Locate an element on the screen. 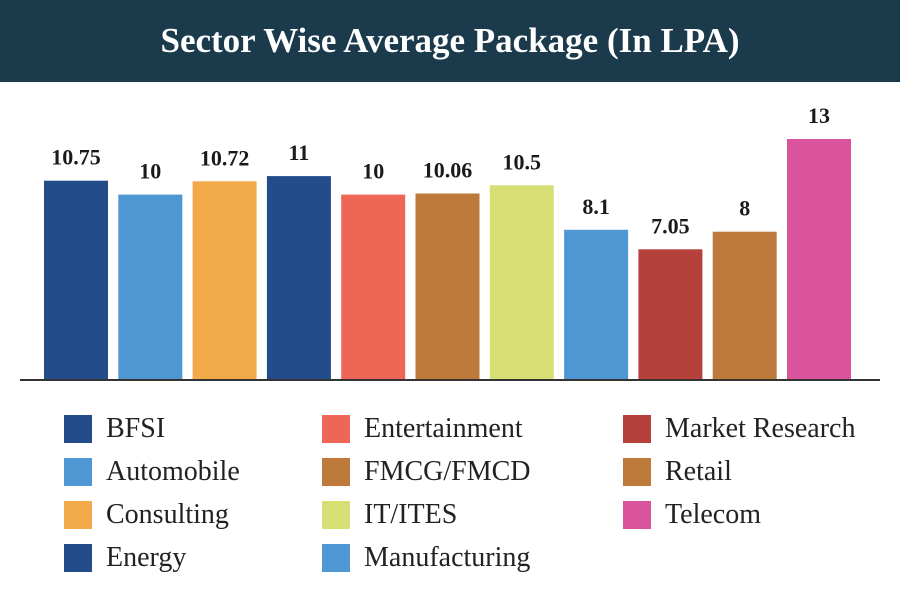  legend-item-telecom: Telecom is located at coordinates (692, 515).